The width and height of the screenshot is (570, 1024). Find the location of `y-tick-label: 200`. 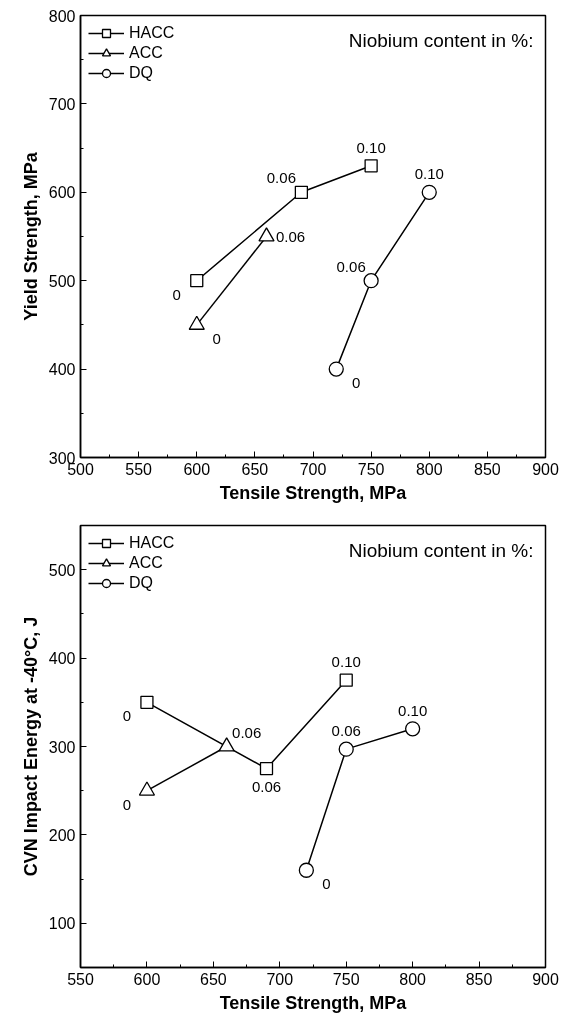

y-tick-label: 200 is located at coordinates (62, 835).